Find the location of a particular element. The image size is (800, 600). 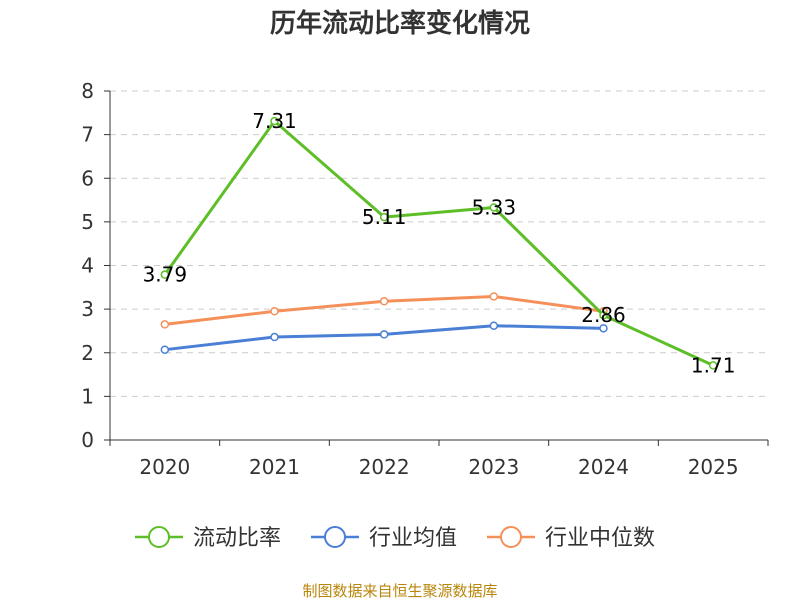

y-tick-label: 1 is located at coordinates (87, 396).